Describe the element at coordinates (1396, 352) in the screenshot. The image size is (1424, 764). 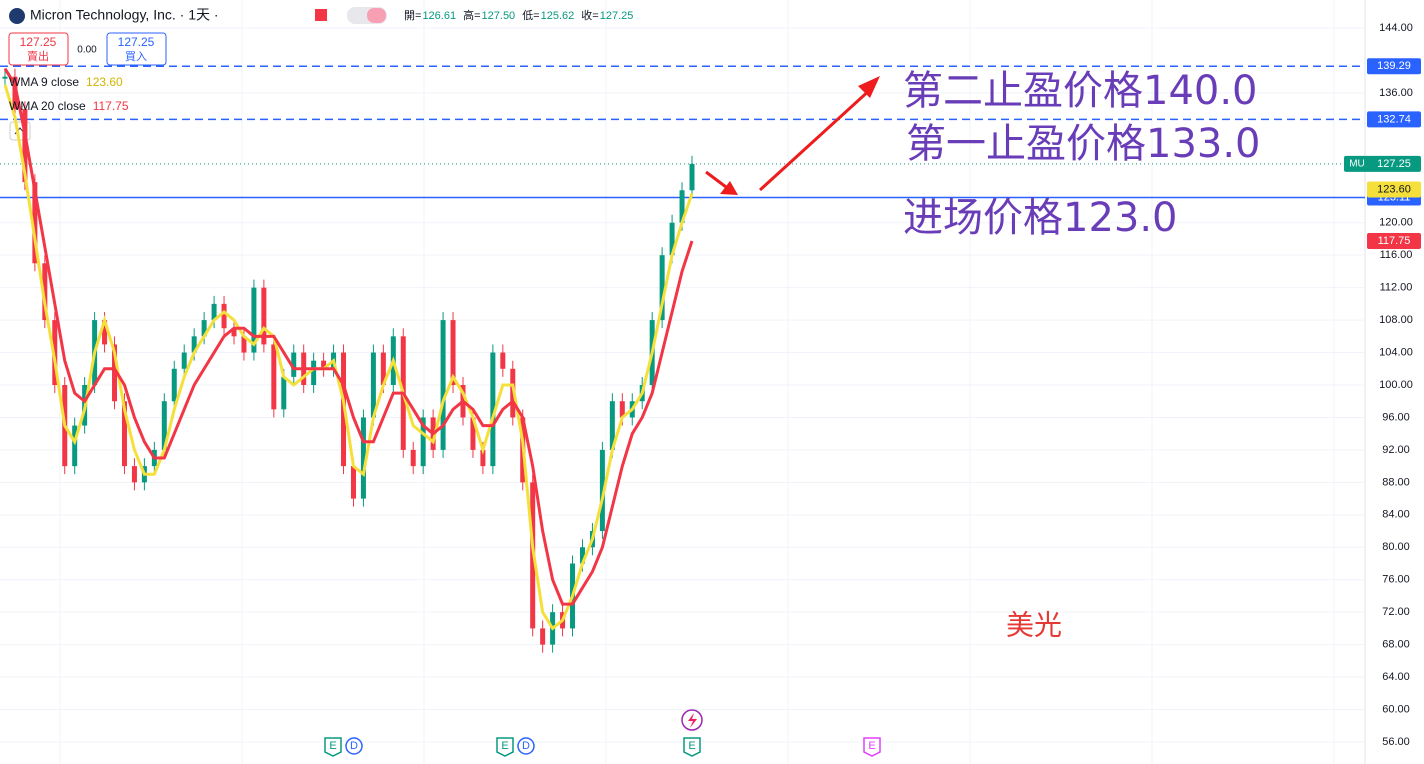
I see `y-tick-label: 104.00` at that location.